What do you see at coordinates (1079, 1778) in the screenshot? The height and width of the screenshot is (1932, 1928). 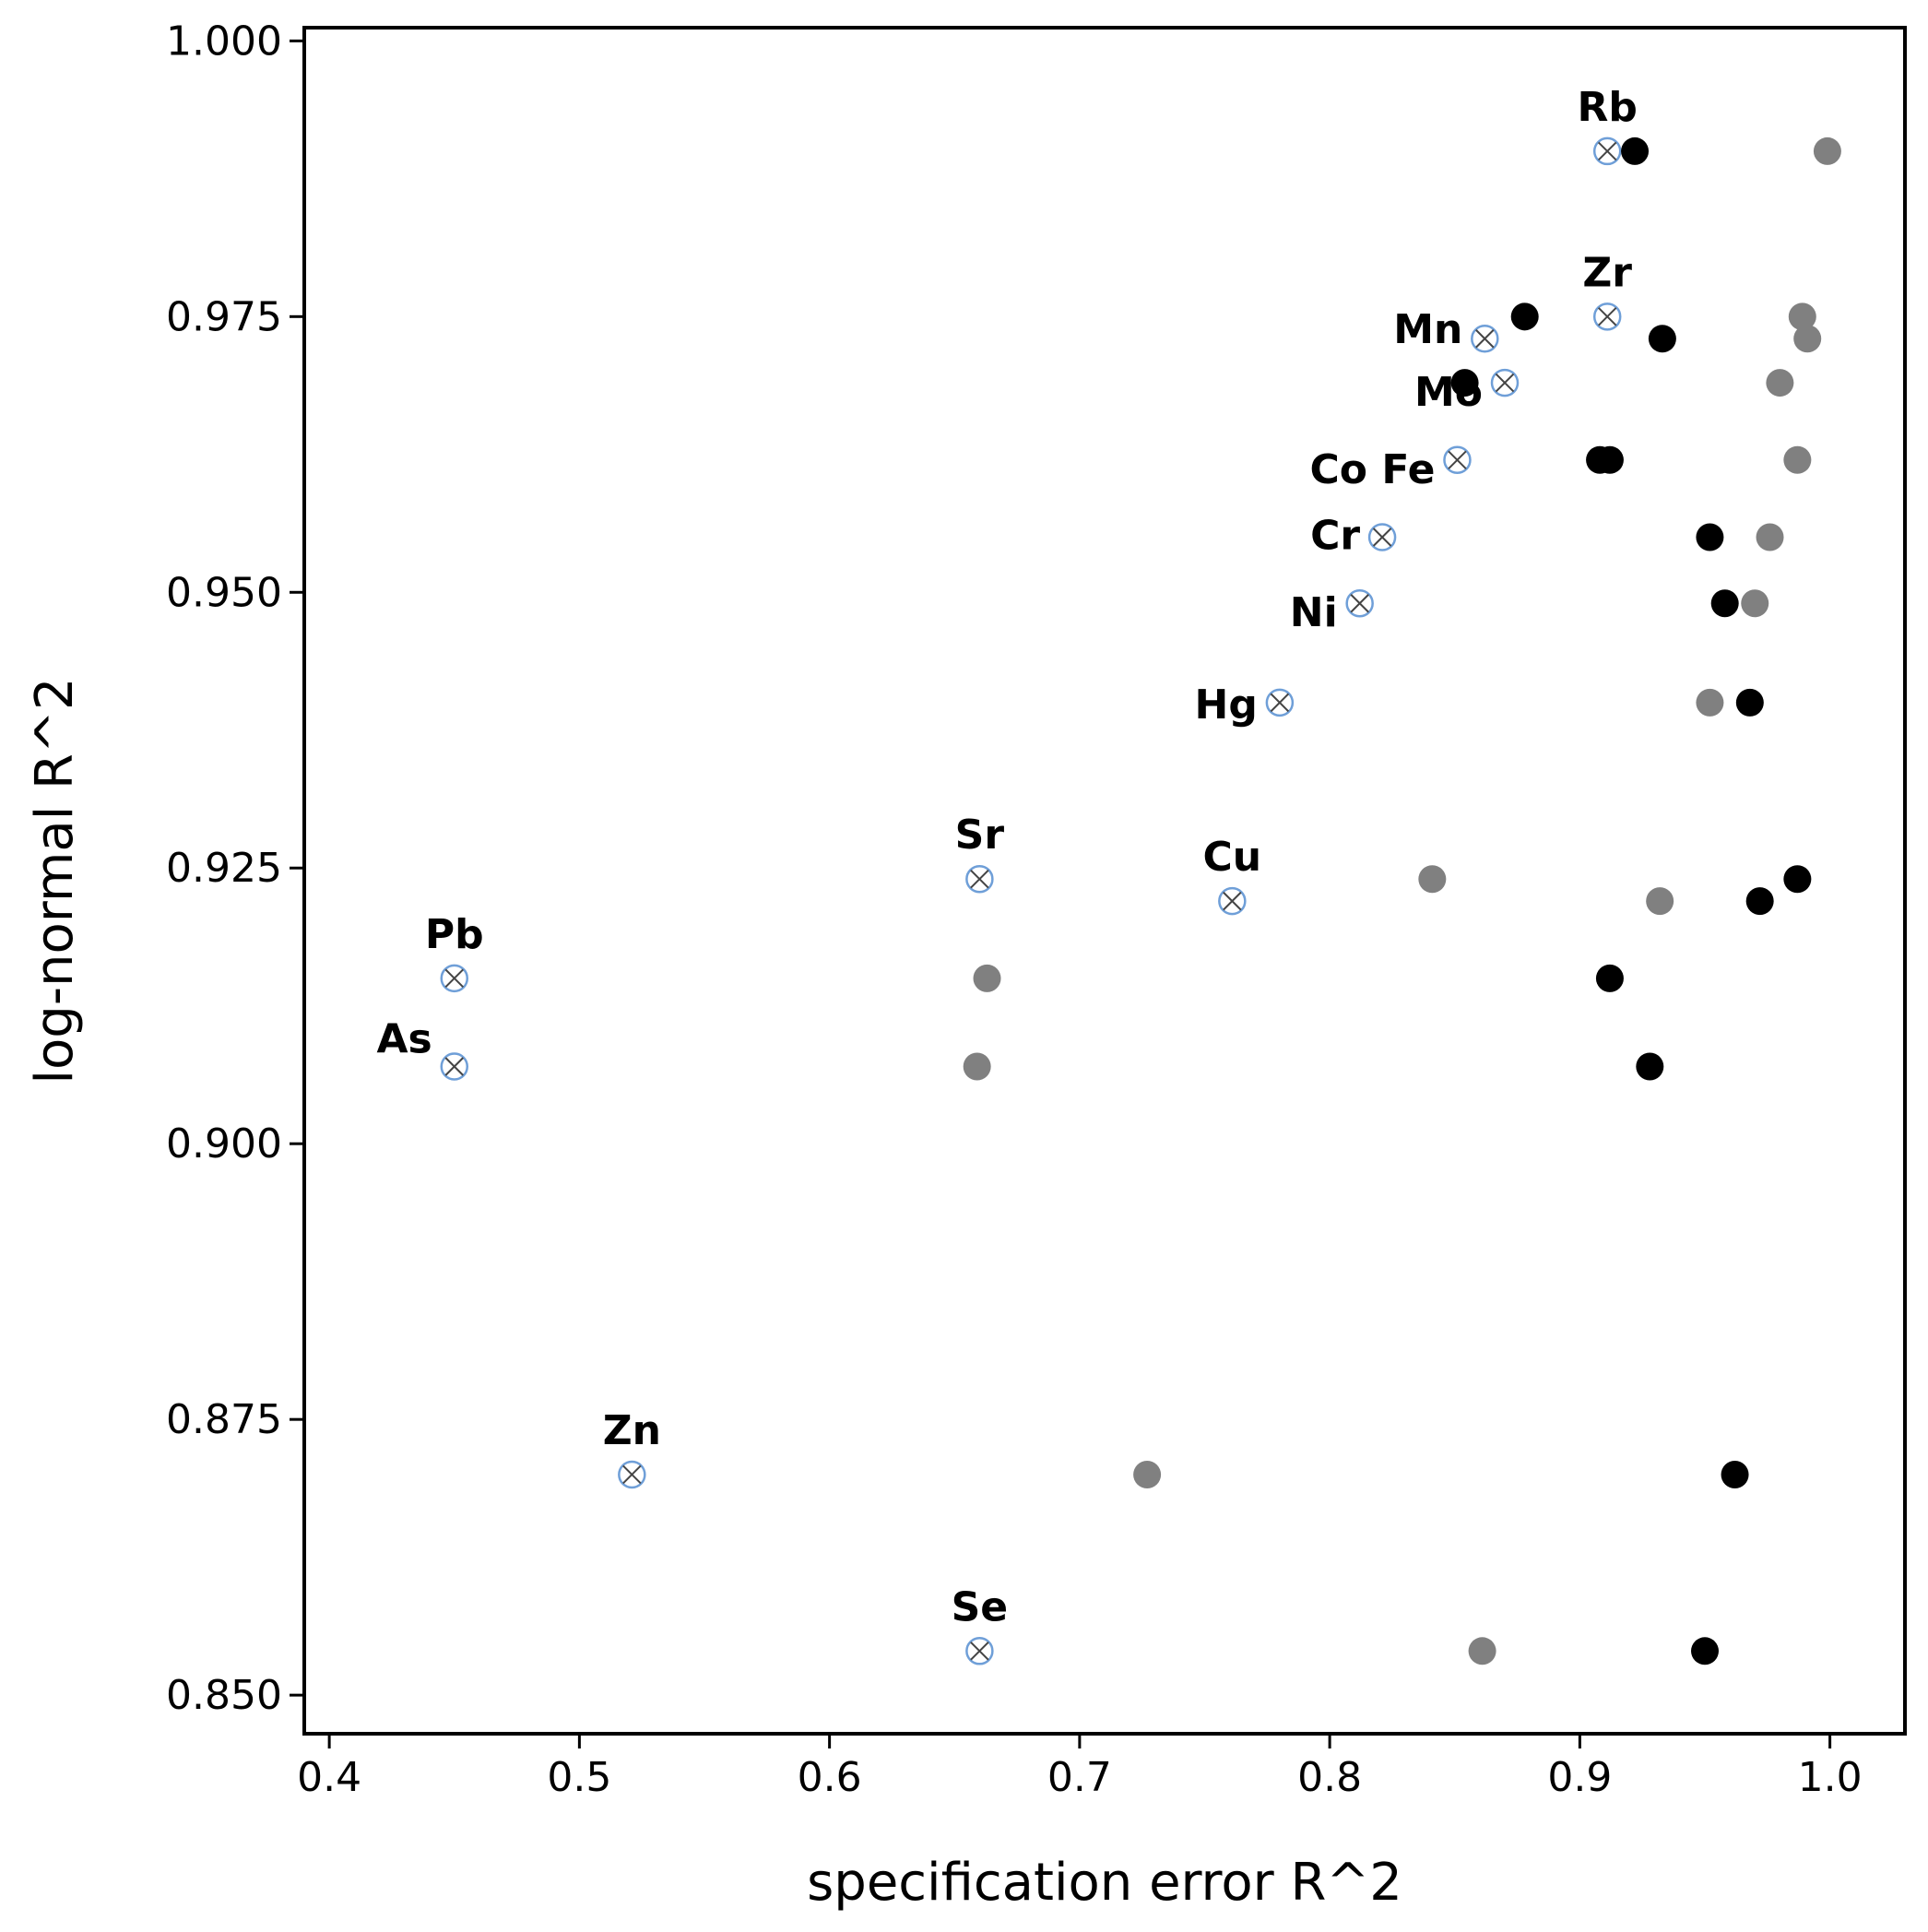 I see `x-tick-label: 0.7` at bounding box center [1079, 1778].